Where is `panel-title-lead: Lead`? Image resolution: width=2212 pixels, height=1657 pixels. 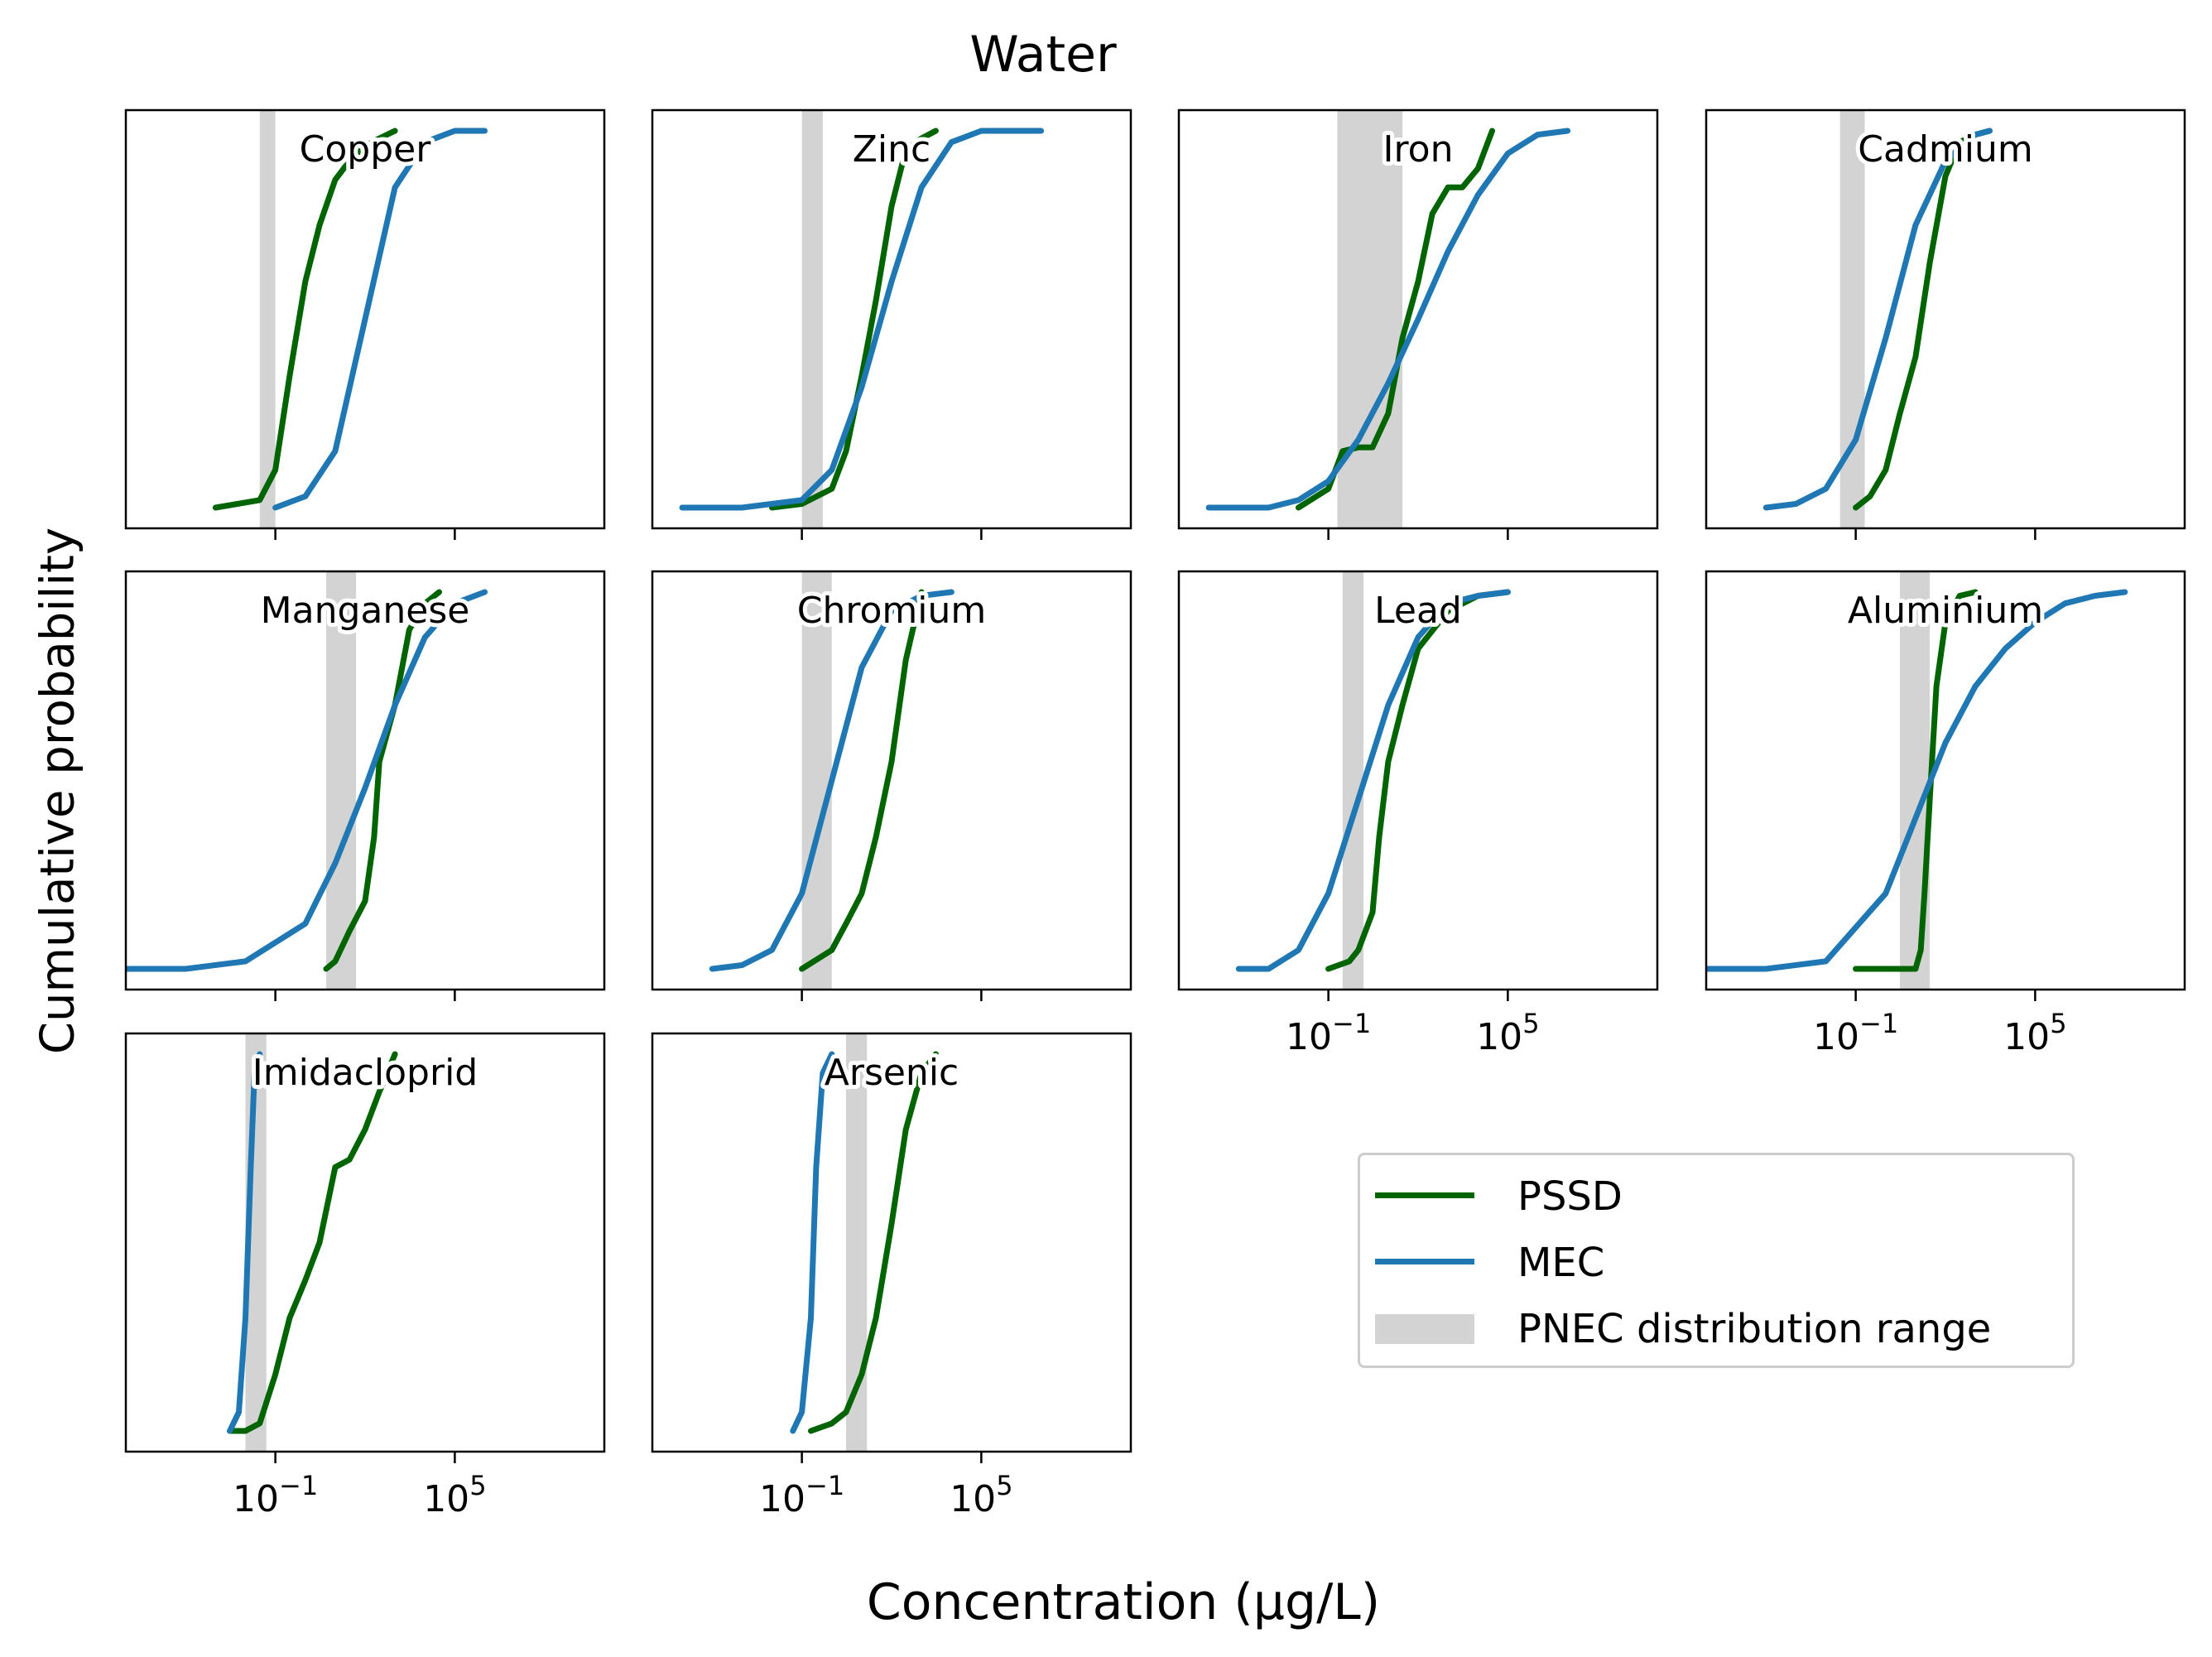 panel-title-lead: Lead is located at coordinates (1418, 611).